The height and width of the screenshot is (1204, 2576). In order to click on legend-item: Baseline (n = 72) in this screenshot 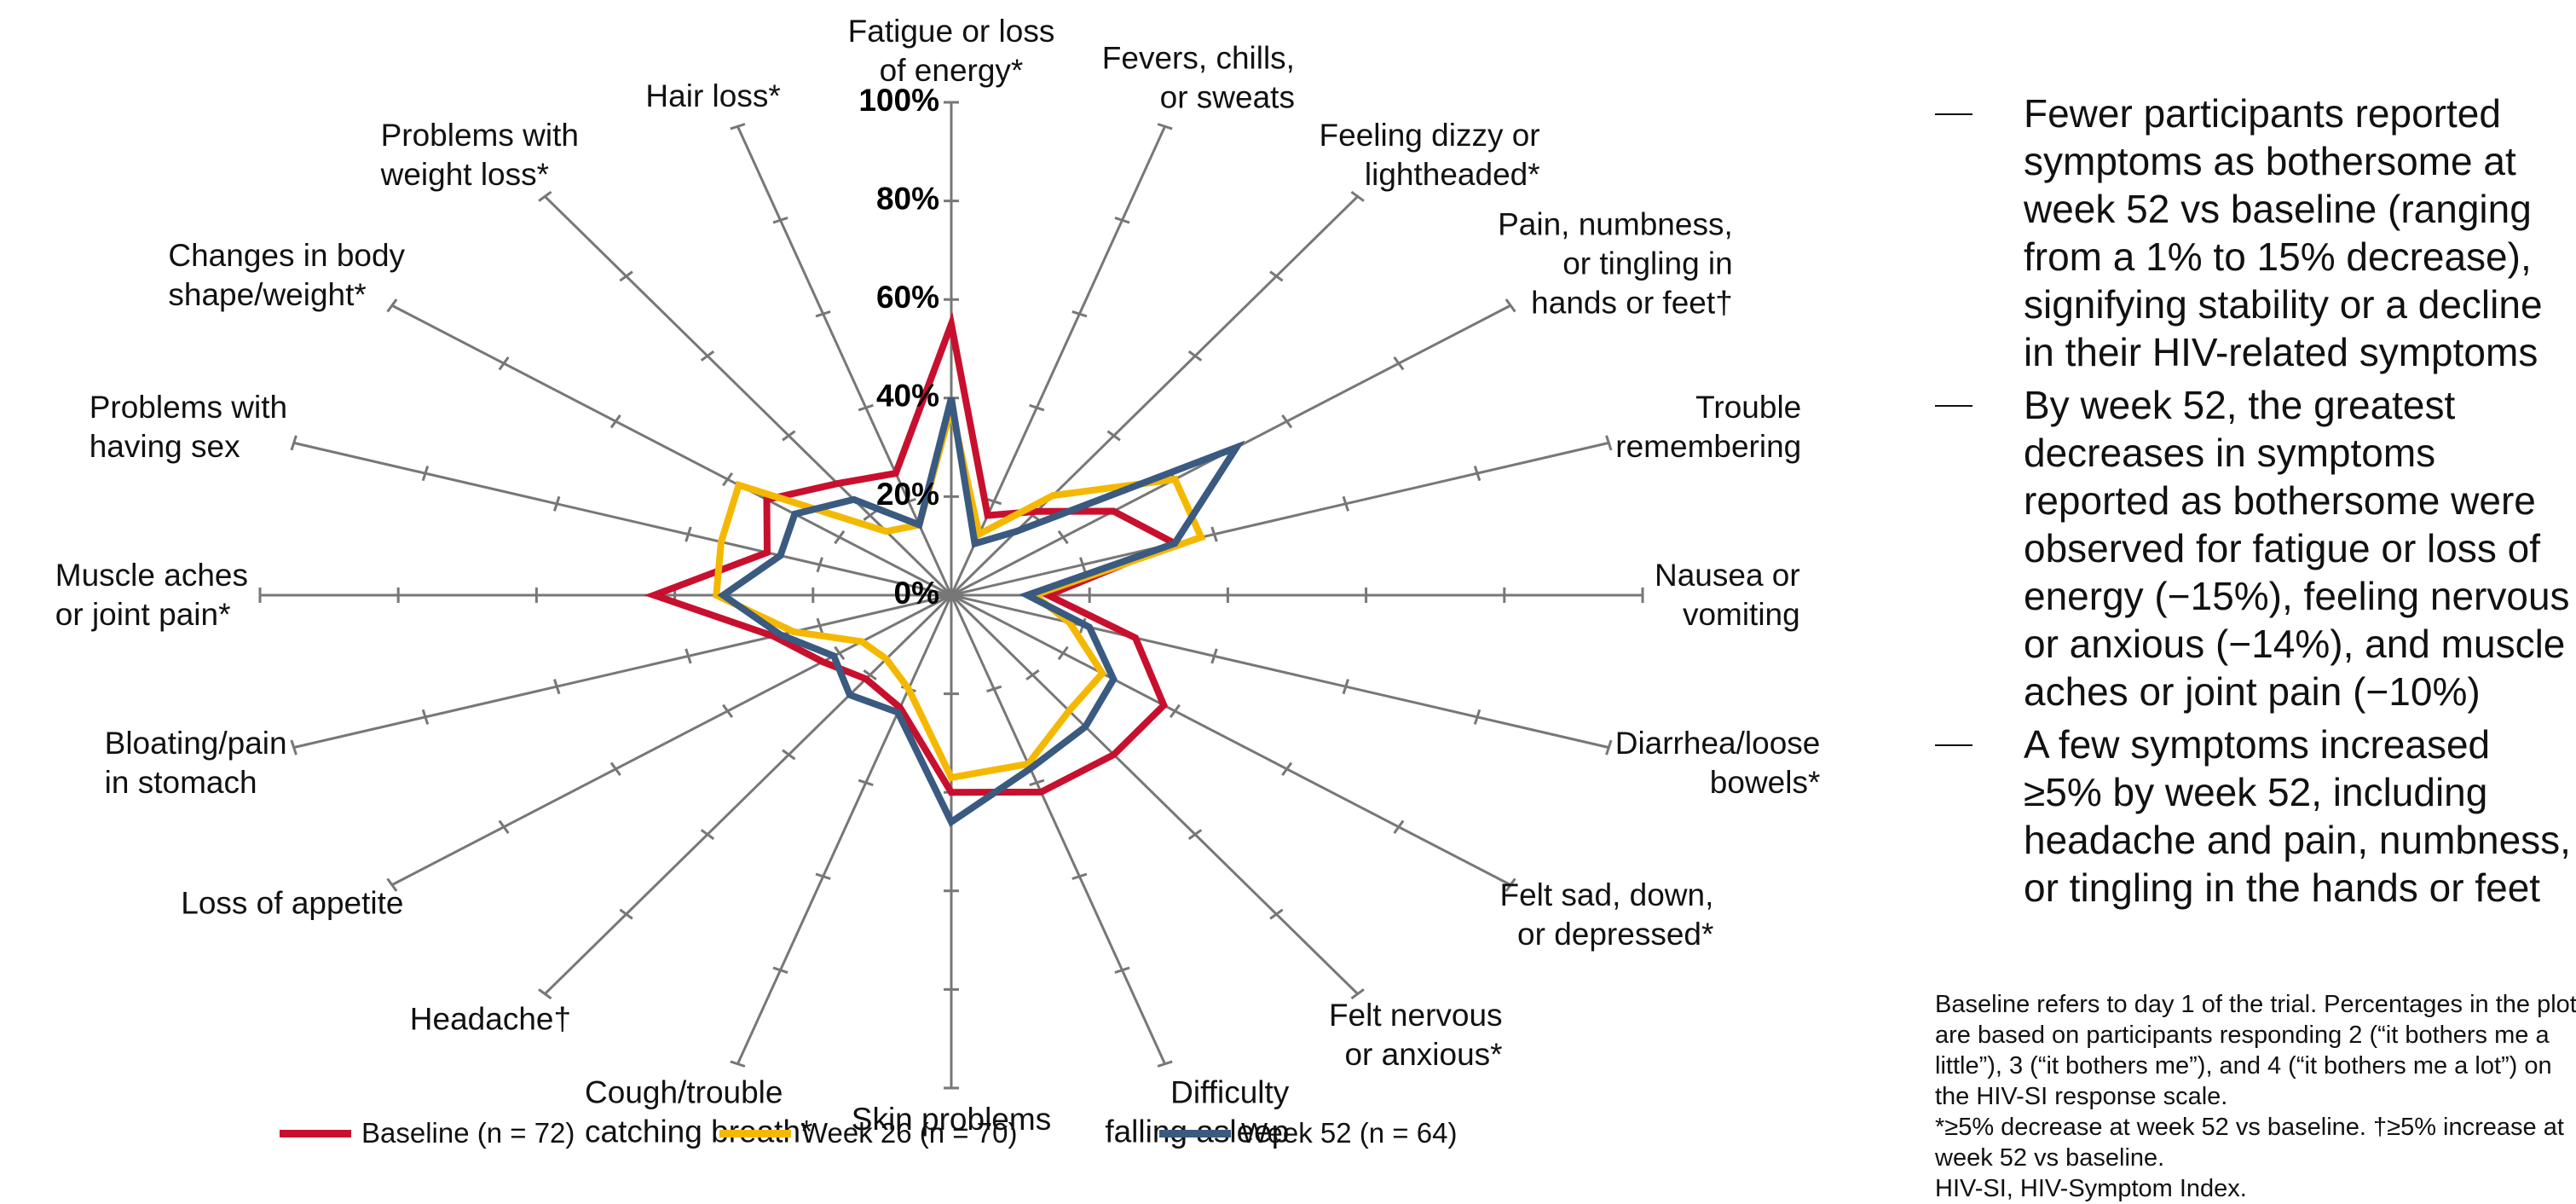, I will do `click(427, 1133)`.